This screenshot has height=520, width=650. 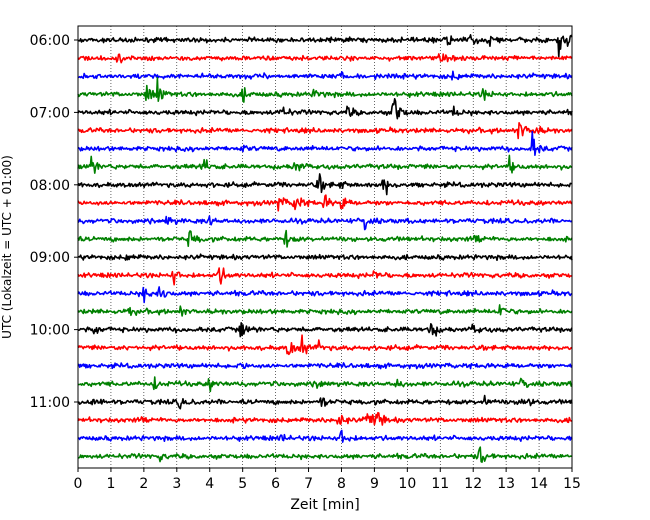 I want to click on y-tick-label: 06:00, so click(x=50, y=41).